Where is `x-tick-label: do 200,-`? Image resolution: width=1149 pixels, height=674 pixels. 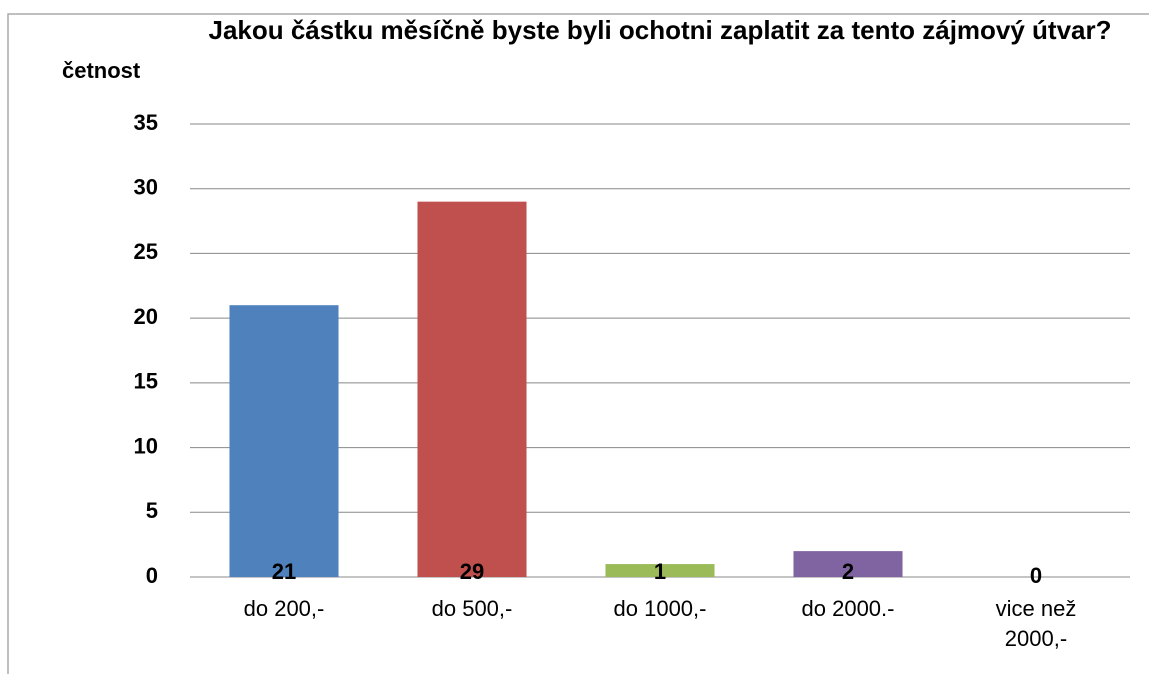 x-tick-label: do 200,- is located at coordinates (284, 608).